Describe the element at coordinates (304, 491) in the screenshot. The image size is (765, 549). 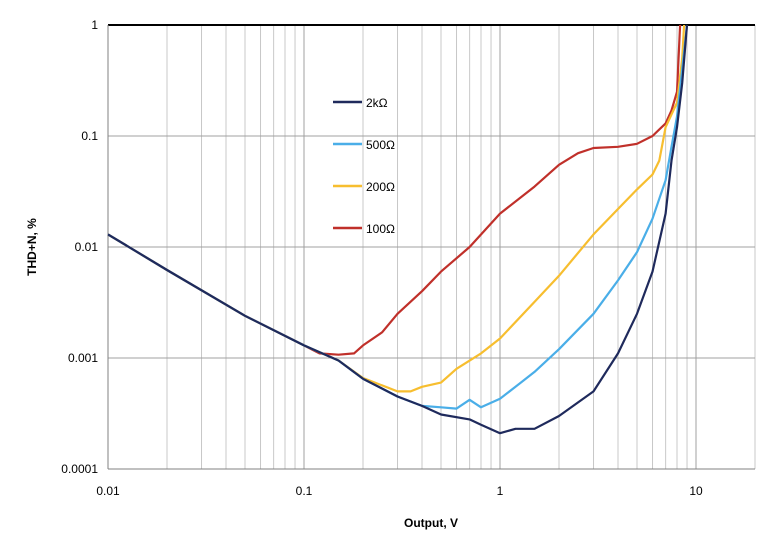
I see `x-tick-label: 0.1` at that location.